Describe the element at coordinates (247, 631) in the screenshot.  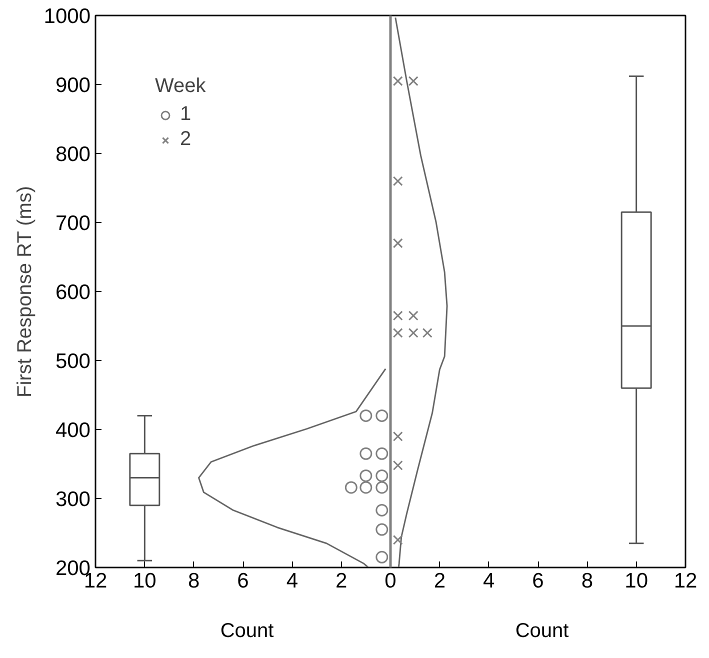
I see `x-axis-title: Count` at that location.